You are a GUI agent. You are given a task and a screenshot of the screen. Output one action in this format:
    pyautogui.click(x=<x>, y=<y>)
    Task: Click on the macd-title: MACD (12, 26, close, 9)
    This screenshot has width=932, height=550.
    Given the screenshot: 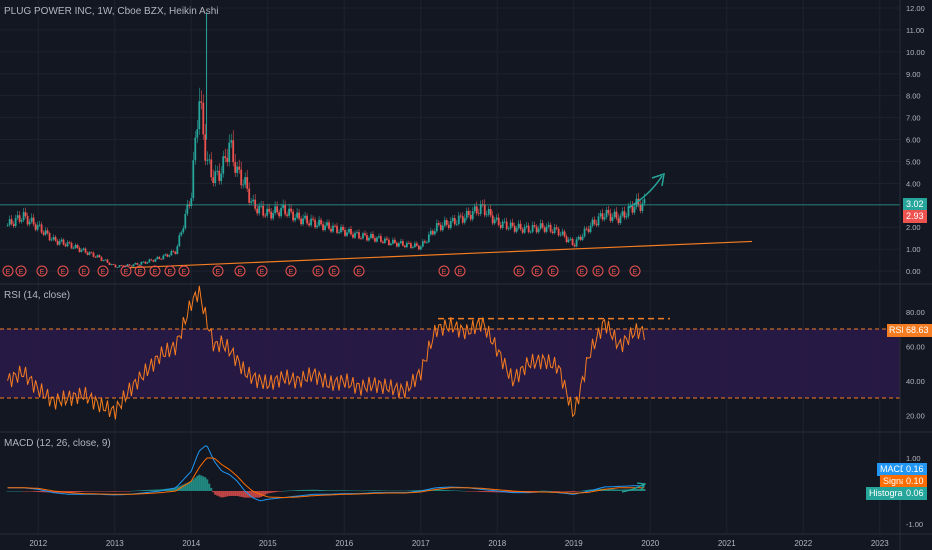 What is the action you would take?
    pyautogui.click(x=57, y=443)
    